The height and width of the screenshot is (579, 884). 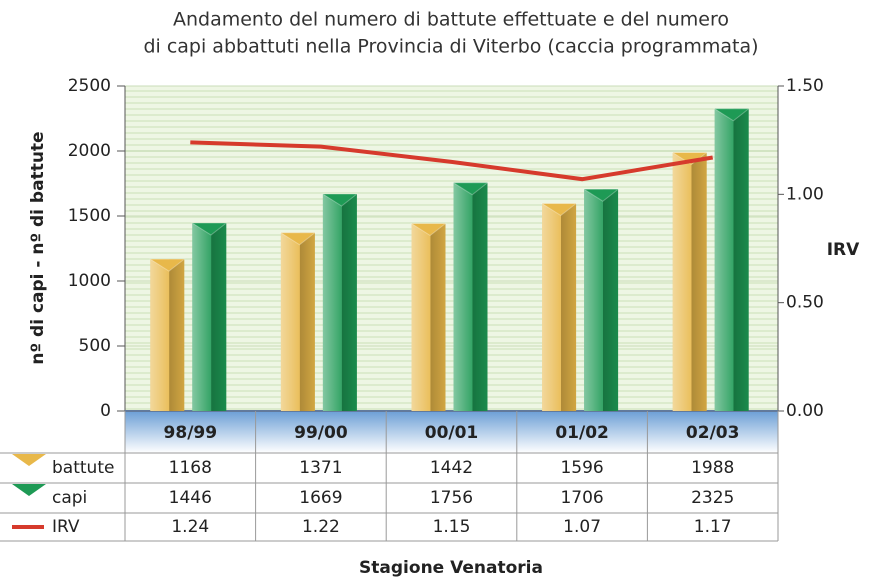 I want to click on y-tick-label: 2500, so click(x=89, y=86).